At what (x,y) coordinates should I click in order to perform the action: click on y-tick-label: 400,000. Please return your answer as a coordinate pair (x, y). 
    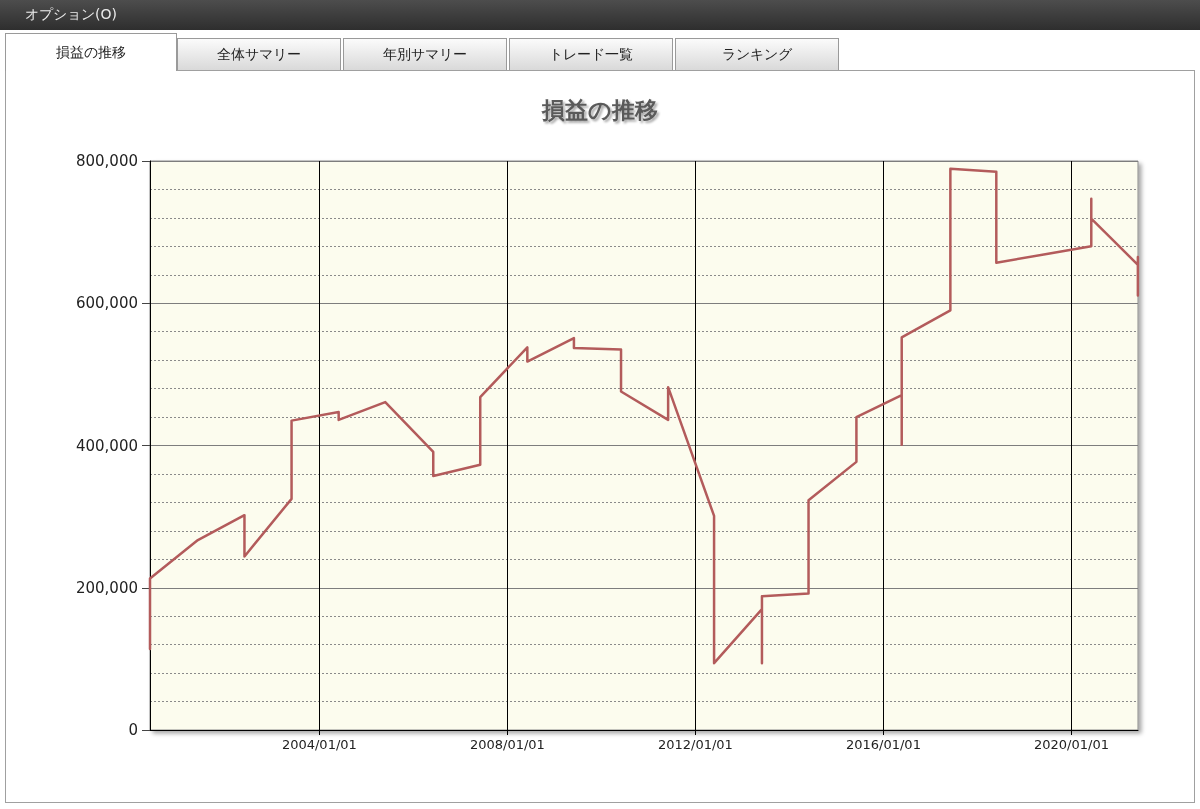
    Looking at the image, I should click on (106, 445).